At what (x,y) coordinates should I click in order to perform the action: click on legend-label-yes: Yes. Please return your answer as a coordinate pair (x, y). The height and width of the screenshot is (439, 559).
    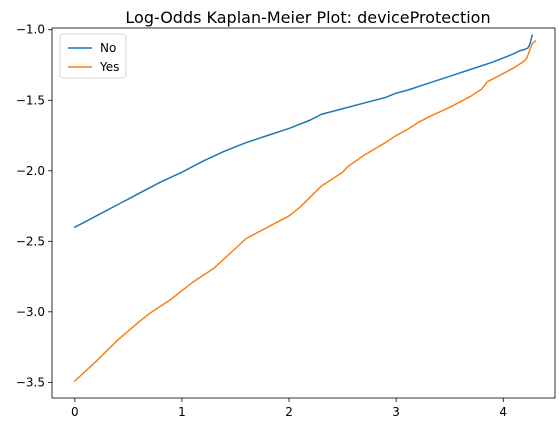
    Looking at the image, I should click on (109, 67).